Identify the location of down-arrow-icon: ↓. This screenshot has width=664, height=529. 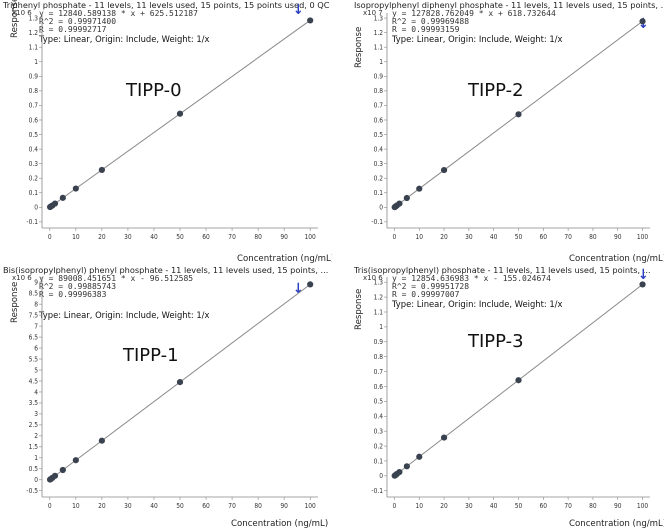
(298, 10).